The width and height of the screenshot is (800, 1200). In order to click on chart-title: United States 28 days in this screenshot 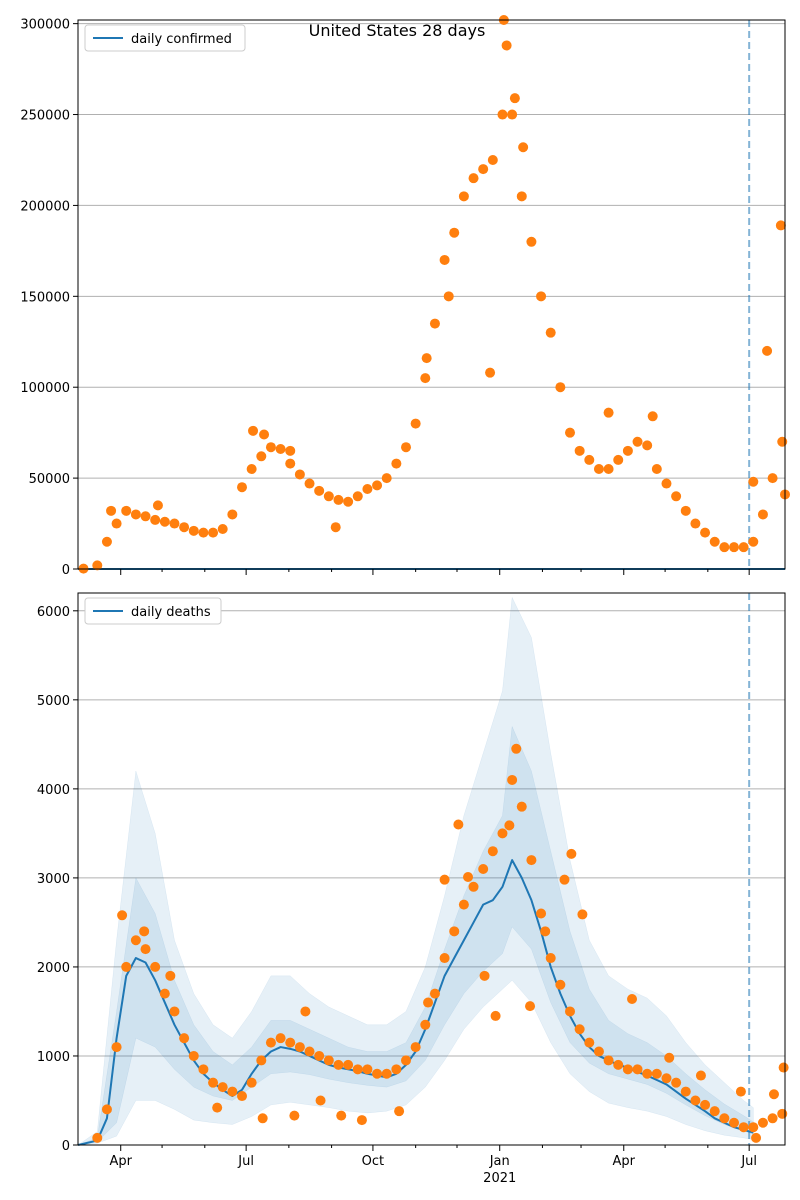, I will do `click(397, 30)`.